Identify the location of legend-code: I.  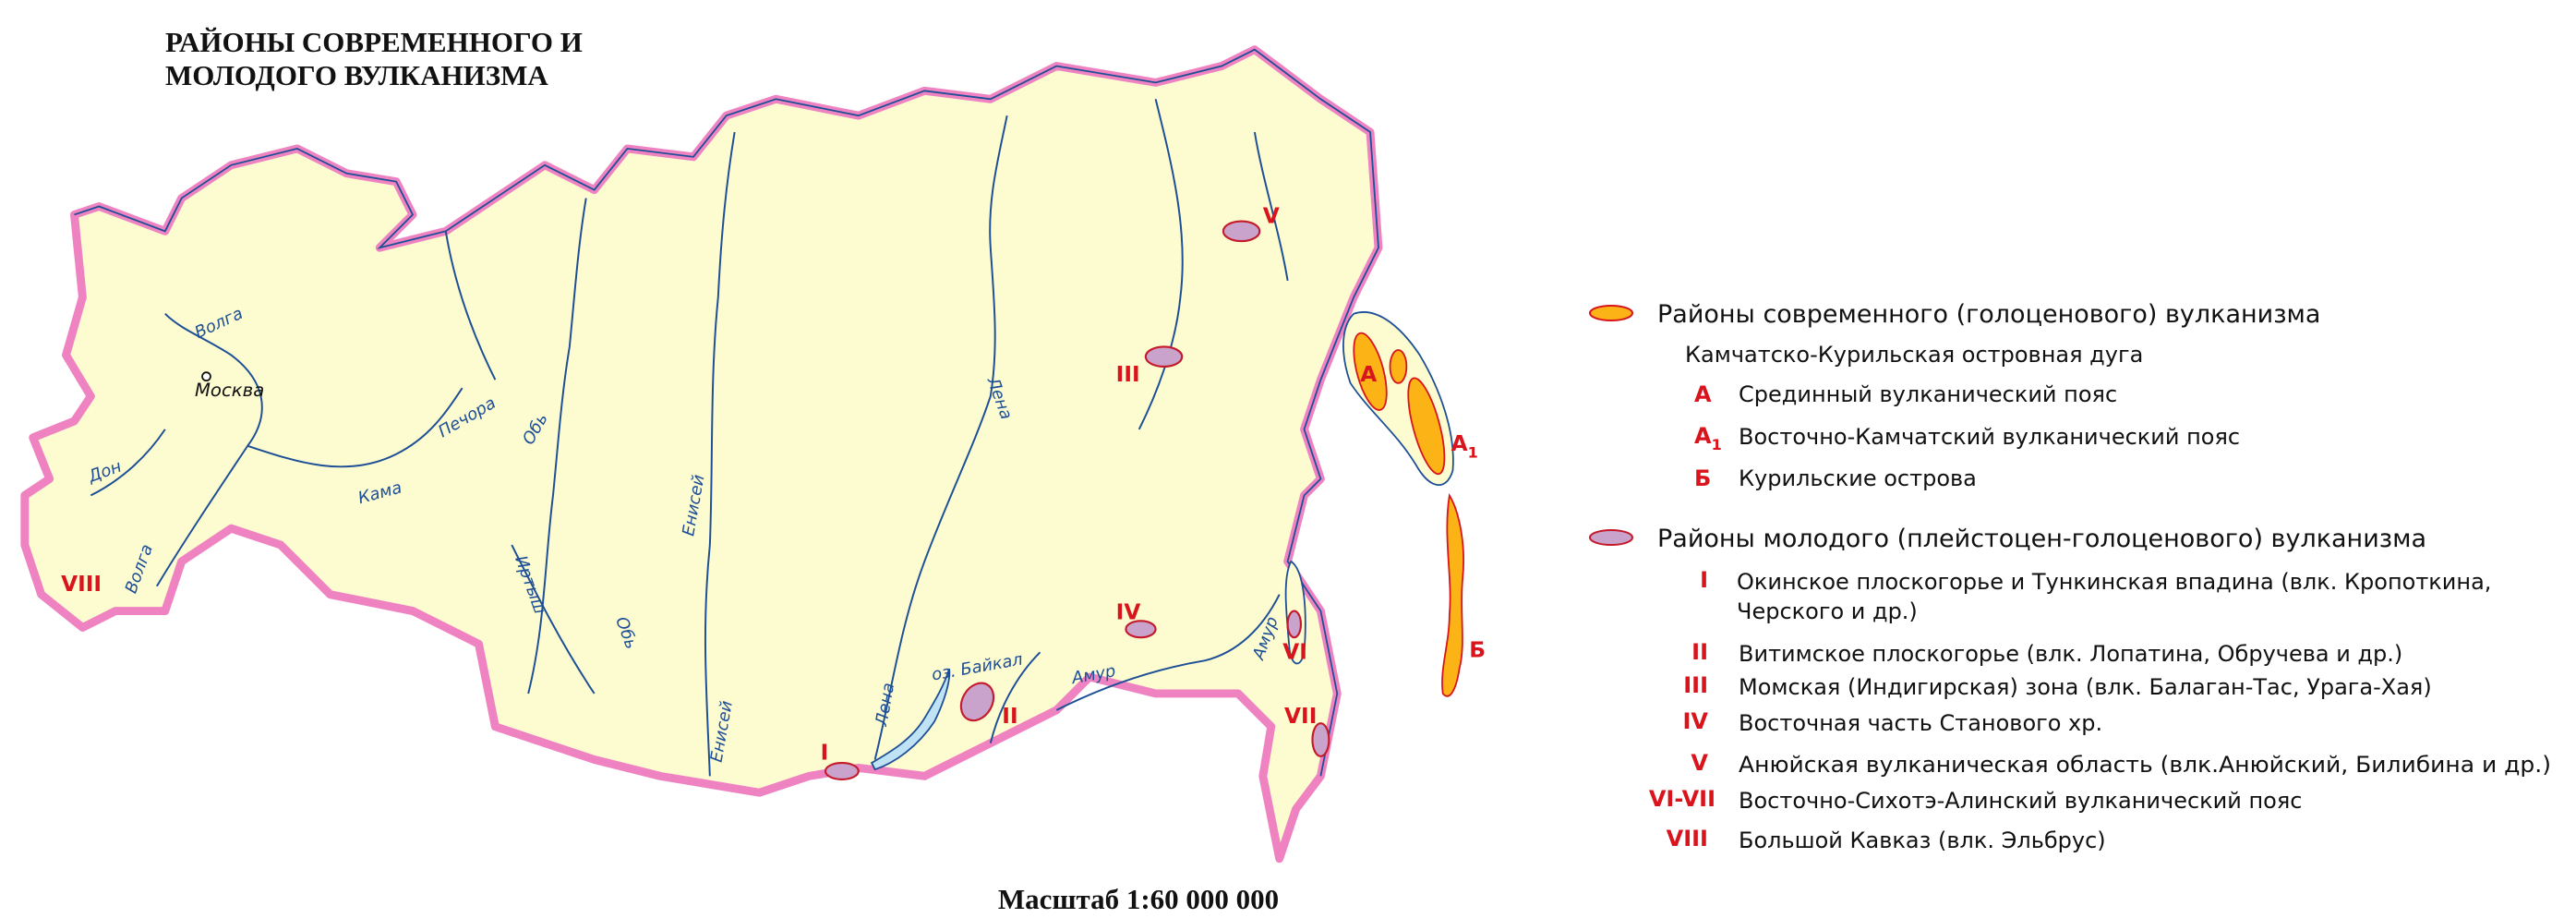
(1704, 580).